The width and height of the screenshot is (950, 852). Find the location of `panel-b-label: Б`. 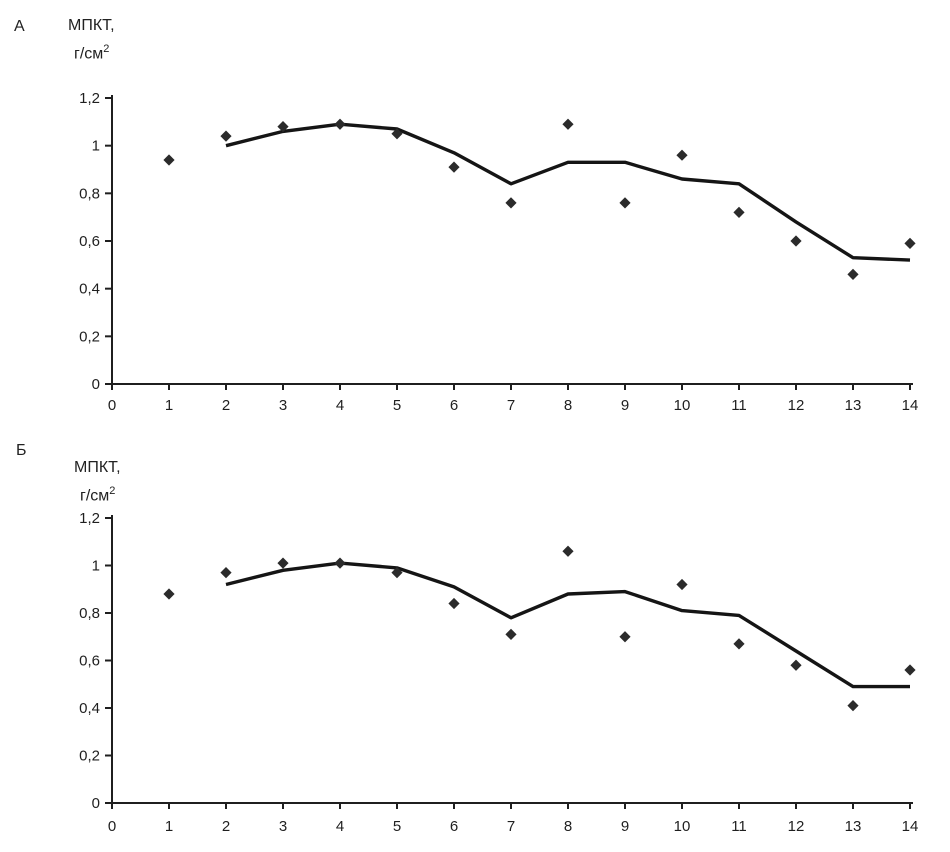

panel-b-label: Б is located at coordinates (21, 450).